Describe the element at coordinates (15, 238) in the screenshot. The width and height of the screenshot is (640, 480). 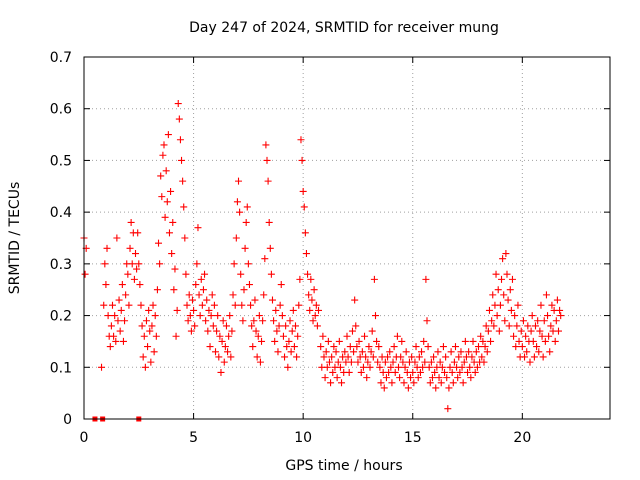
I see `y-axis-label: SRMTID / TECUs` at that location.